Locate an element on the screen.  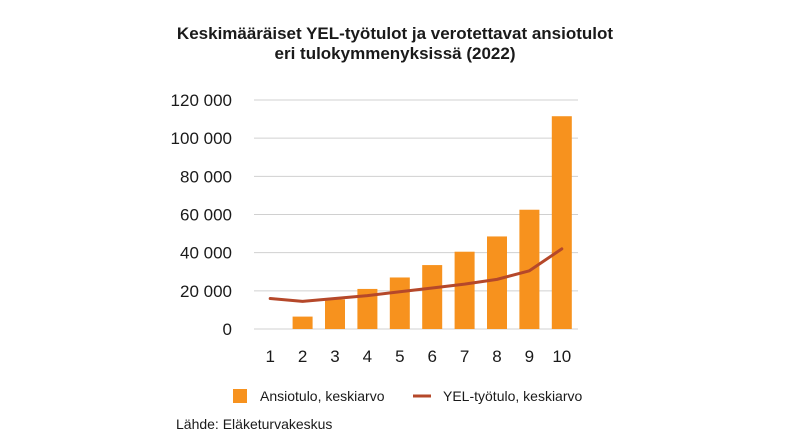
x-tick-label: 9 is located at coordinates (529, 356).